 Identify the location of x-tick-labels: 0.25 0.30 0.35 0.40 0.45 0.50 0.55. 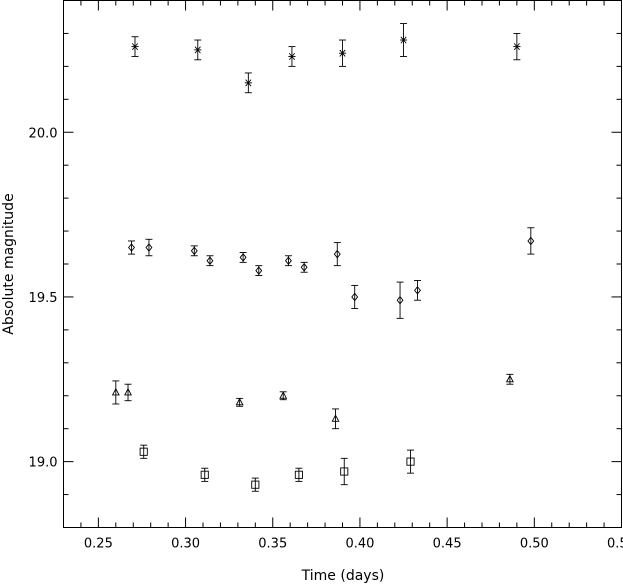
(353, 544).